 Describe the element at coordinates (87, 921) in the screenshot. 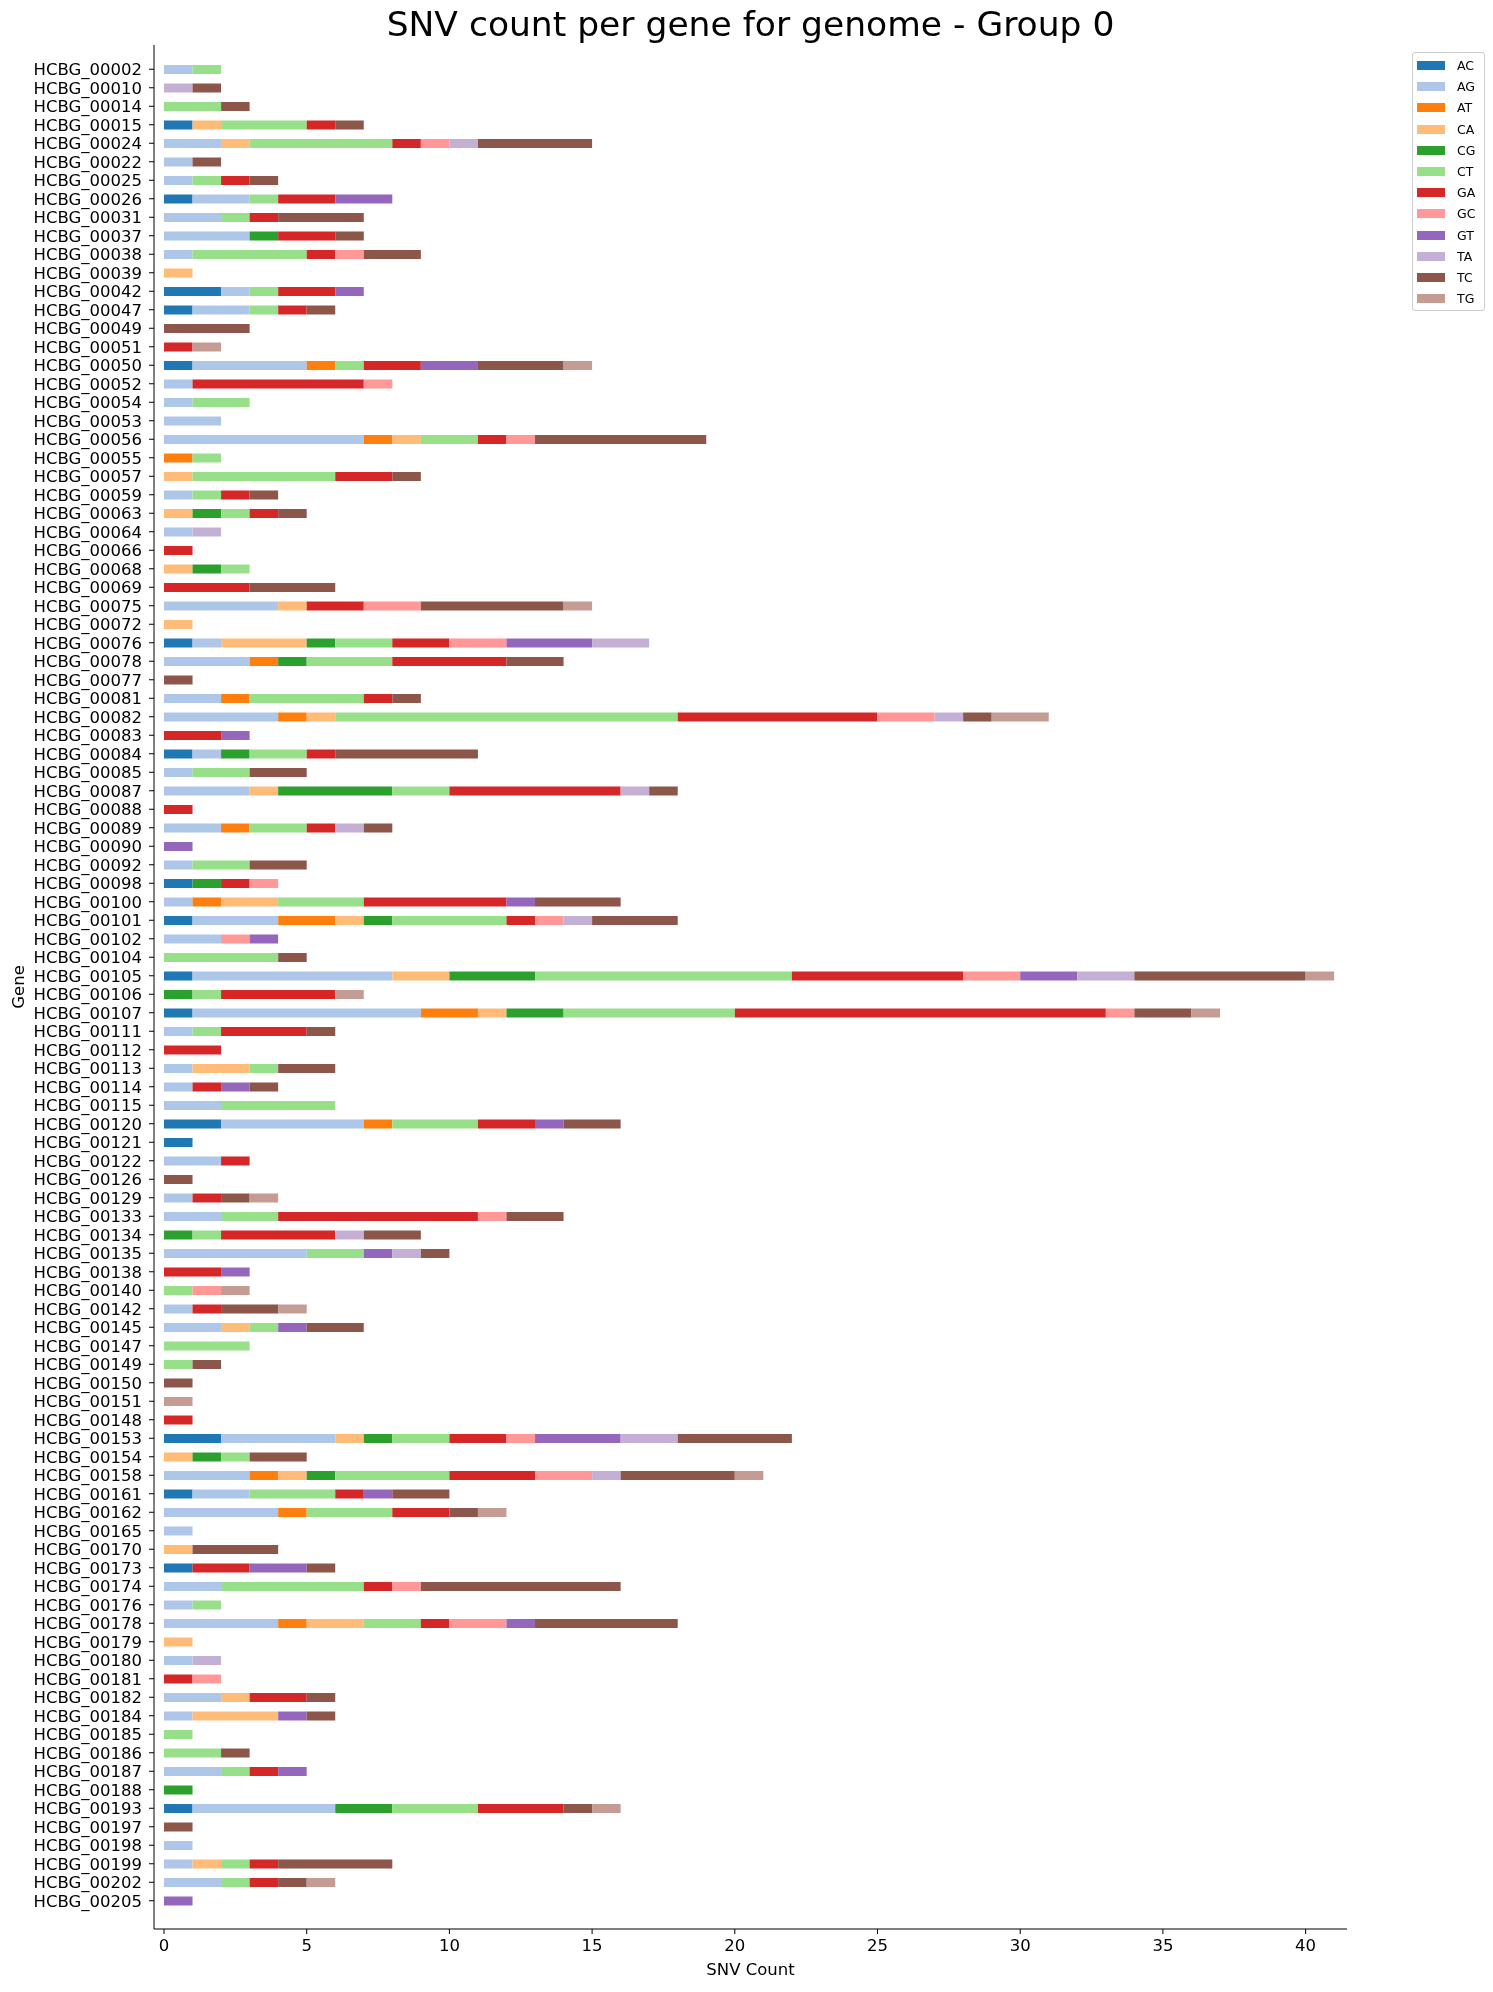

I see `y-tick-label: HCBG_00101` at that location.